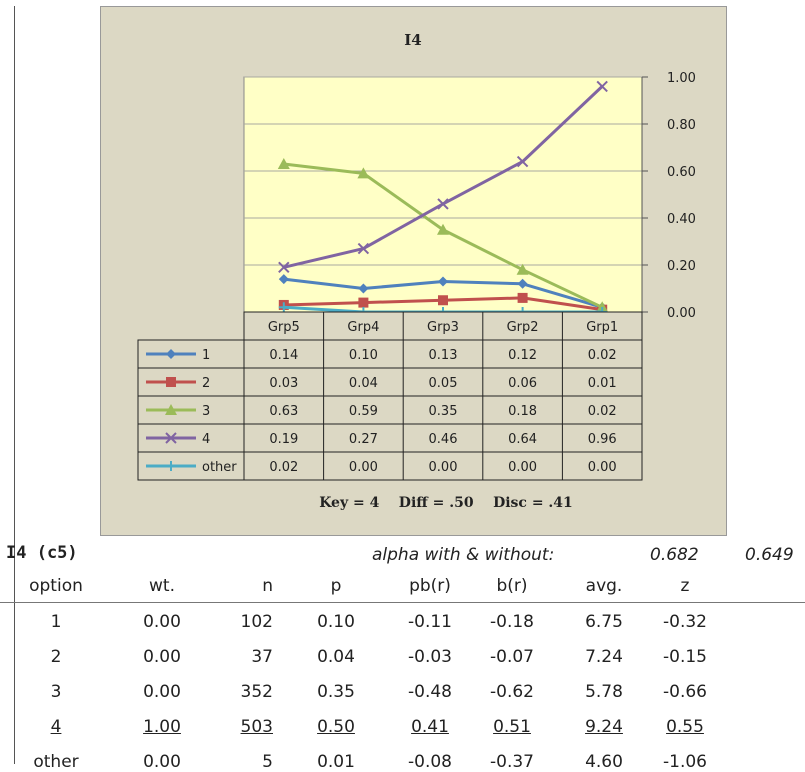 The image size is (805, 772). I want to click on legend-key-marker-3-shape, so click(171, 409).